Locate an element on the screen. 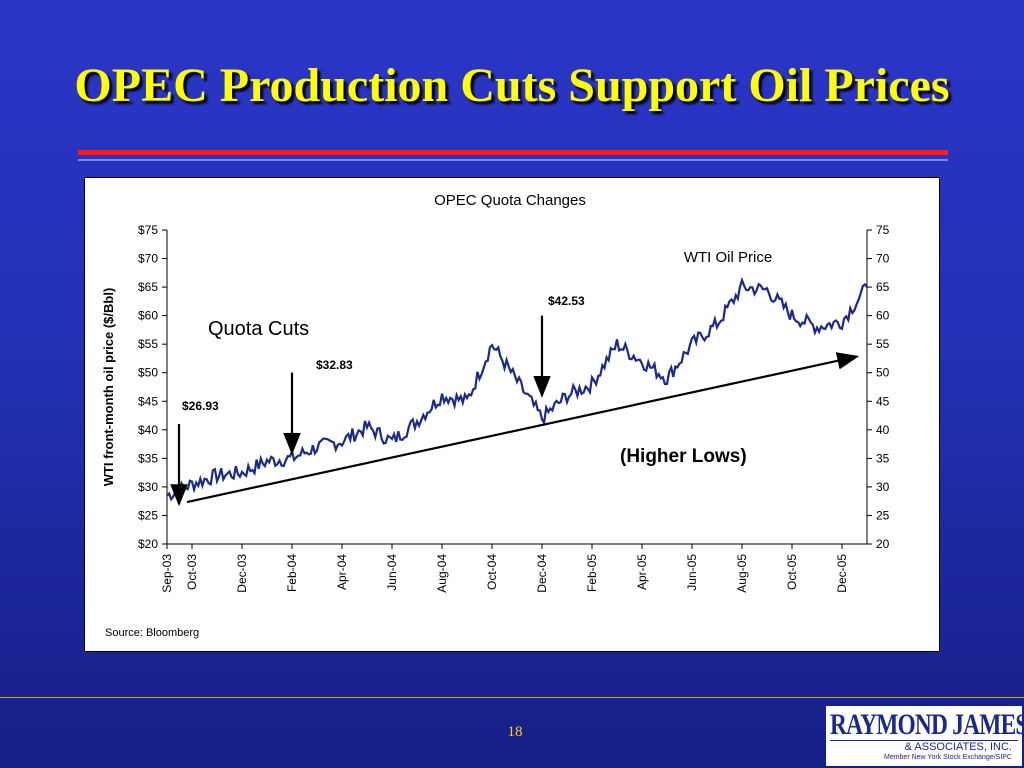  y-tick-label: $35 is located at coordinates (148, 458).